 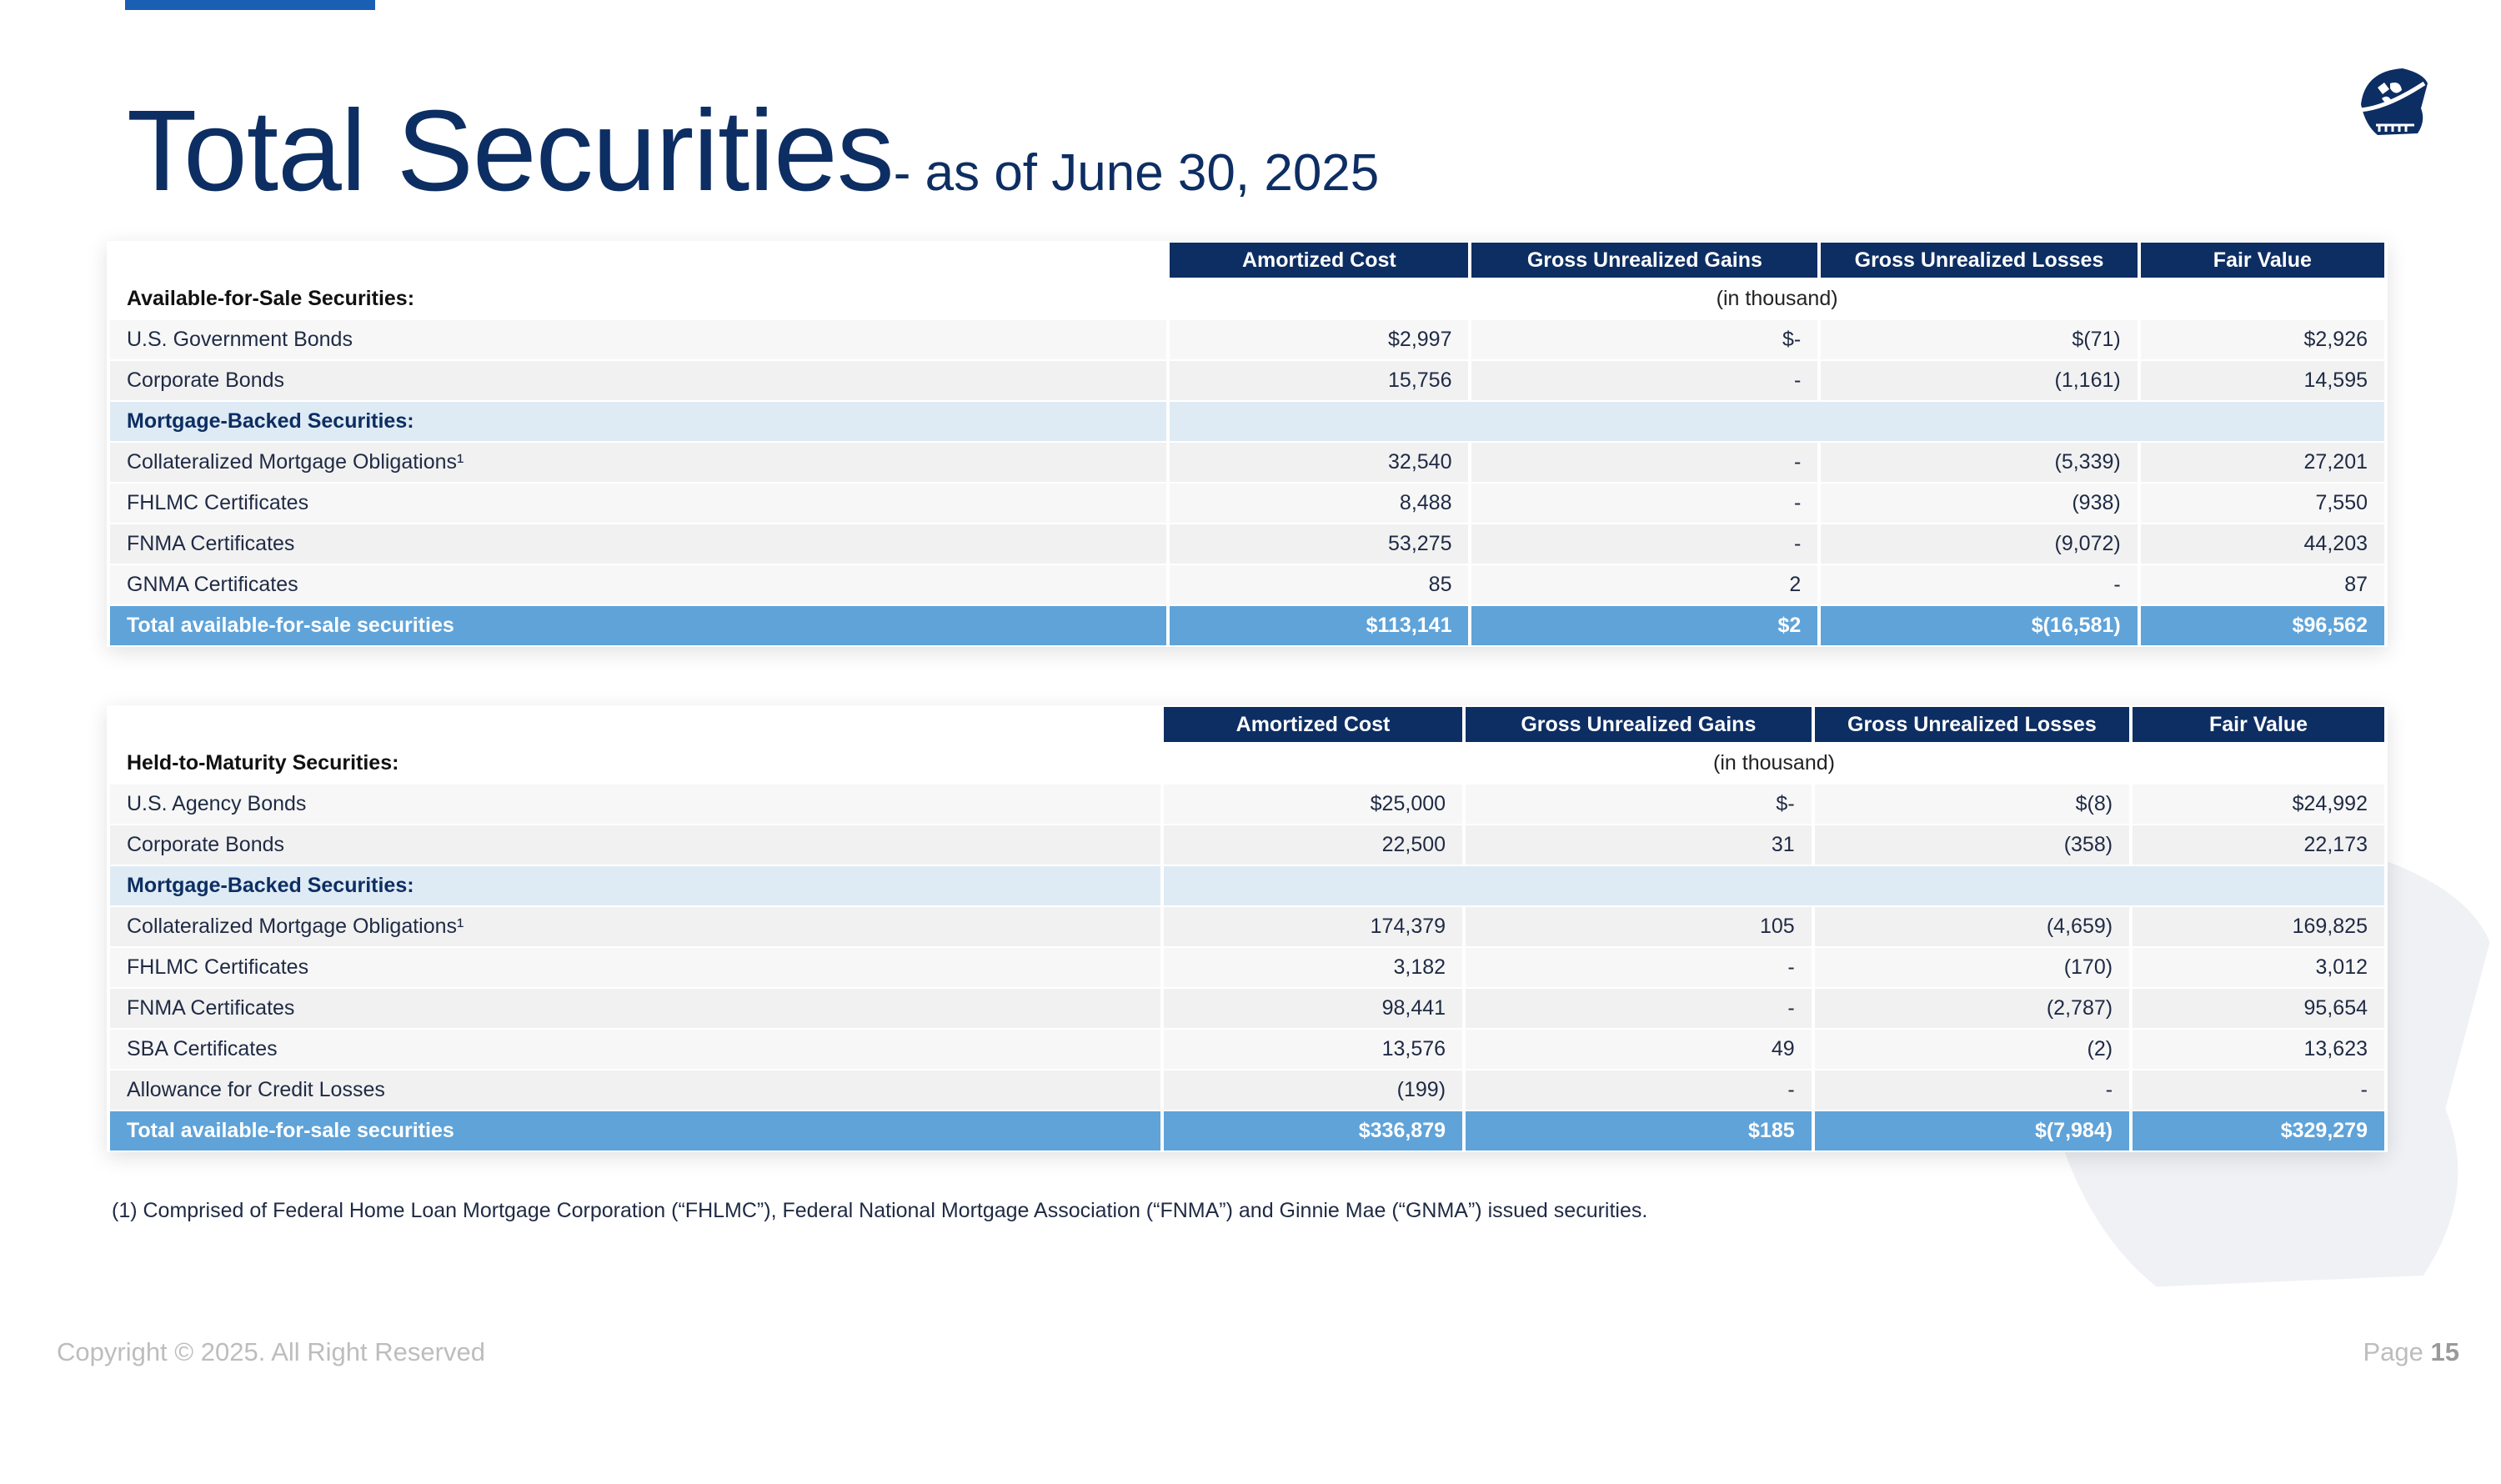 What do you see at coordinates (1314, 1008) in the screenshot?
I see `value-cell: 98,441` at bounding box center [1314, 1008].